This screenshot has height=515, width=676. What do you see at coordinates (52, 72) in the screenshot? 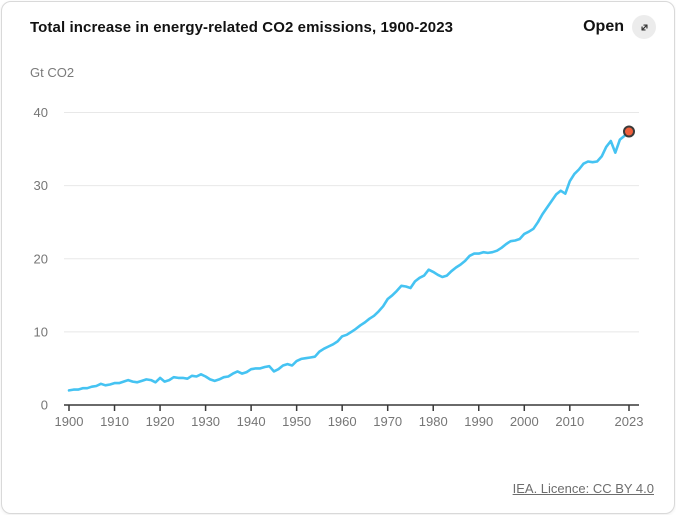
I see `y-axis-unit-label: Gt CO2` at bounding box center [52, 72].